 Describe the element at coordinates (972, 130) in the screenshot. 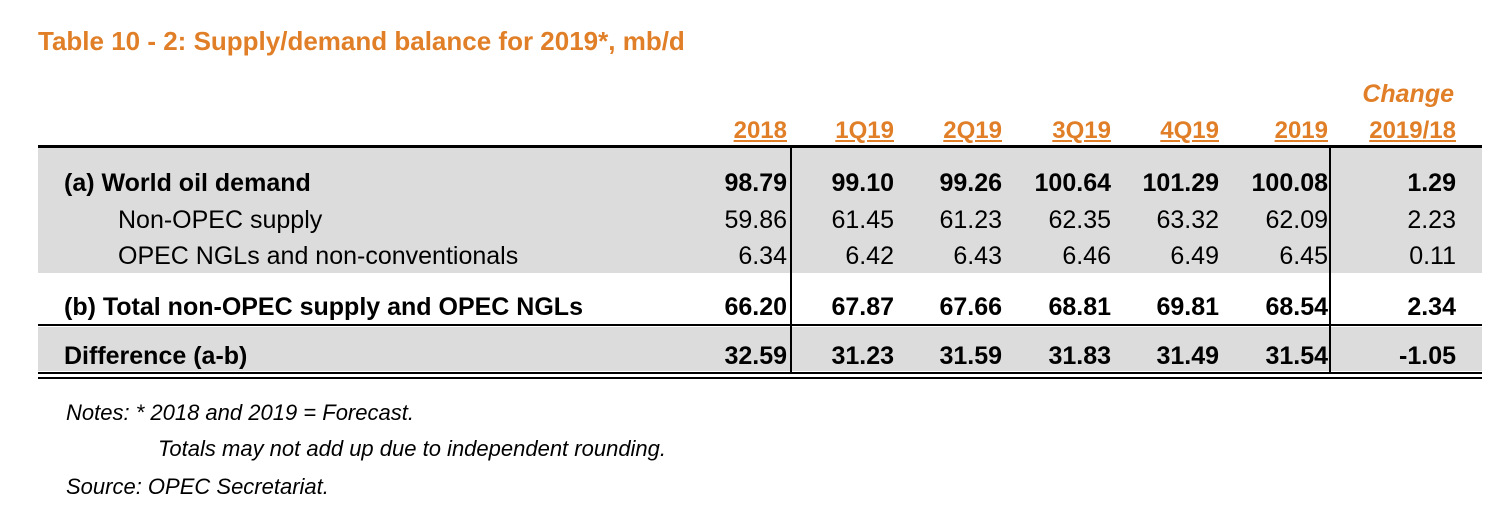

I see `column-header-2q19: 2Q19` at that location.